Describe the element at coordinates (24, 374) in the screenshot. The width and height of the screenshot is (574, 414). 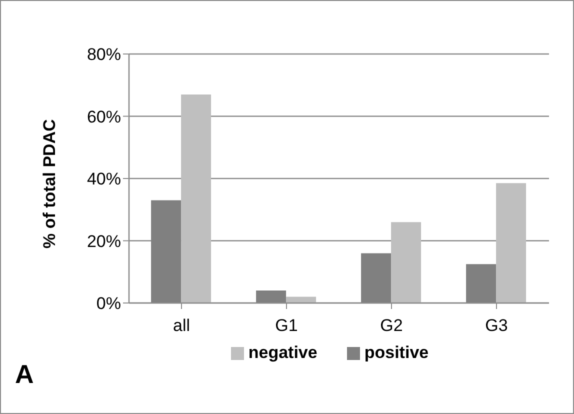
I see `text: A` at that location.